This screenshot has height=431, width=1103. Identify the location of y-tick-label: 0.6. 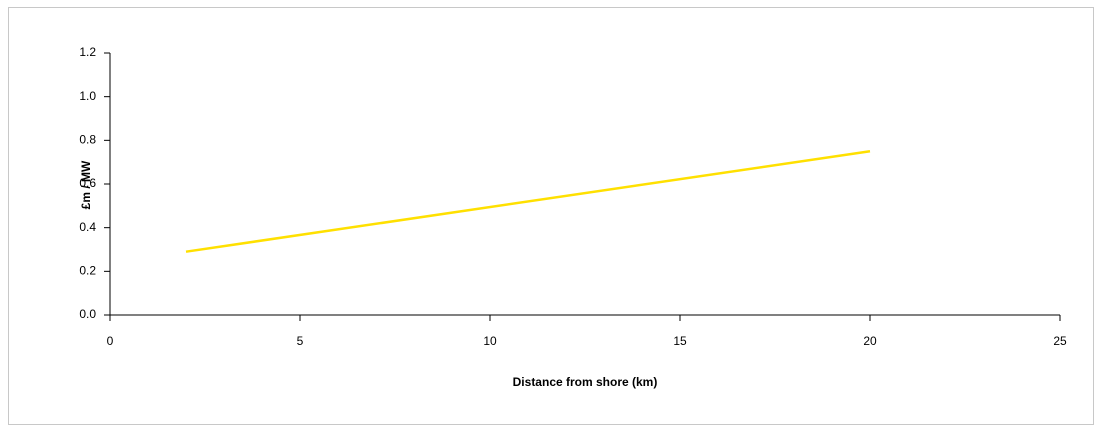
(87, 183).